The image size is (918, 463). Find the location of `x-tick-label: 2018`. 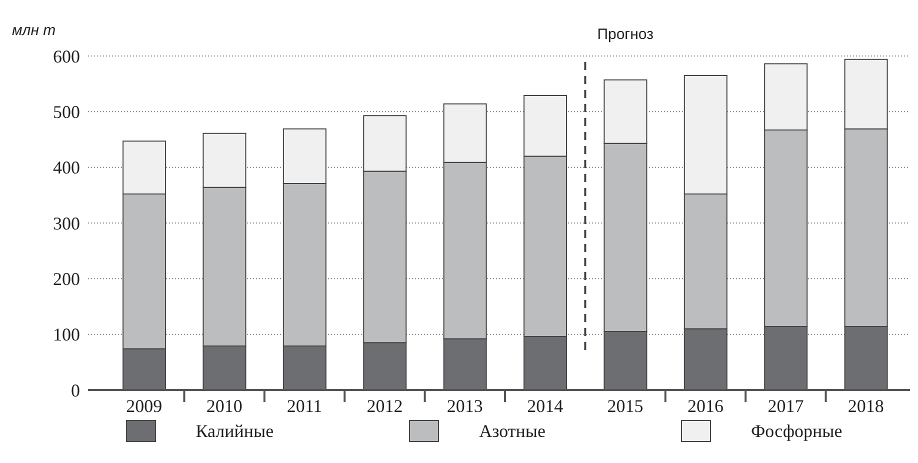

x-tick-label: 2018 is located at coordinates (866, 406).